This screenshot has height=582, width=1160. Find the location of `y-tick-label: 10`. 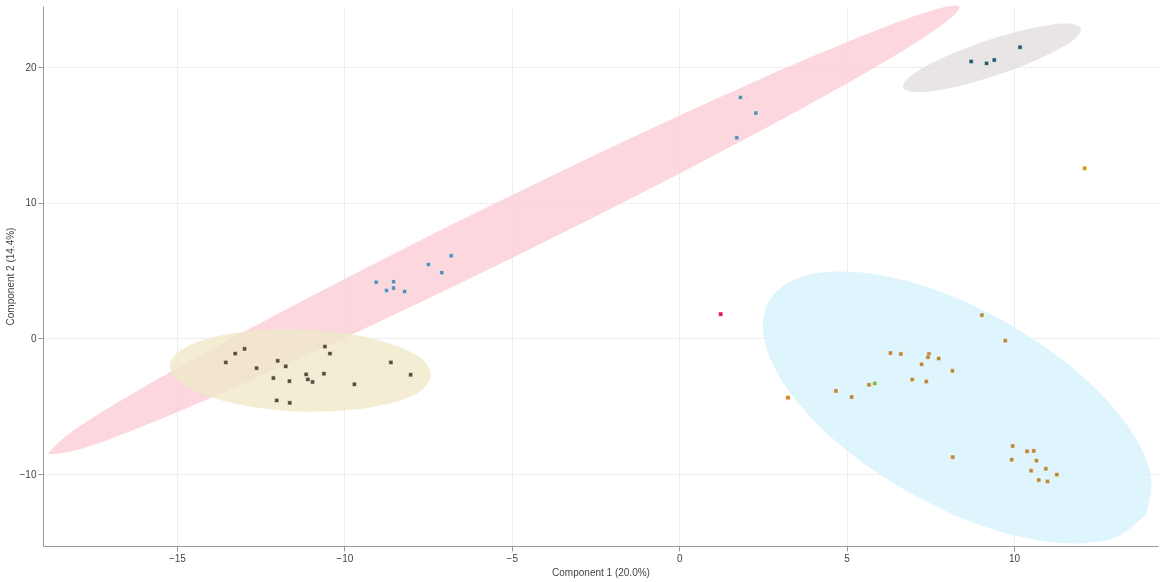

y-tick-label: 10 is located at coordinates (31, 203).